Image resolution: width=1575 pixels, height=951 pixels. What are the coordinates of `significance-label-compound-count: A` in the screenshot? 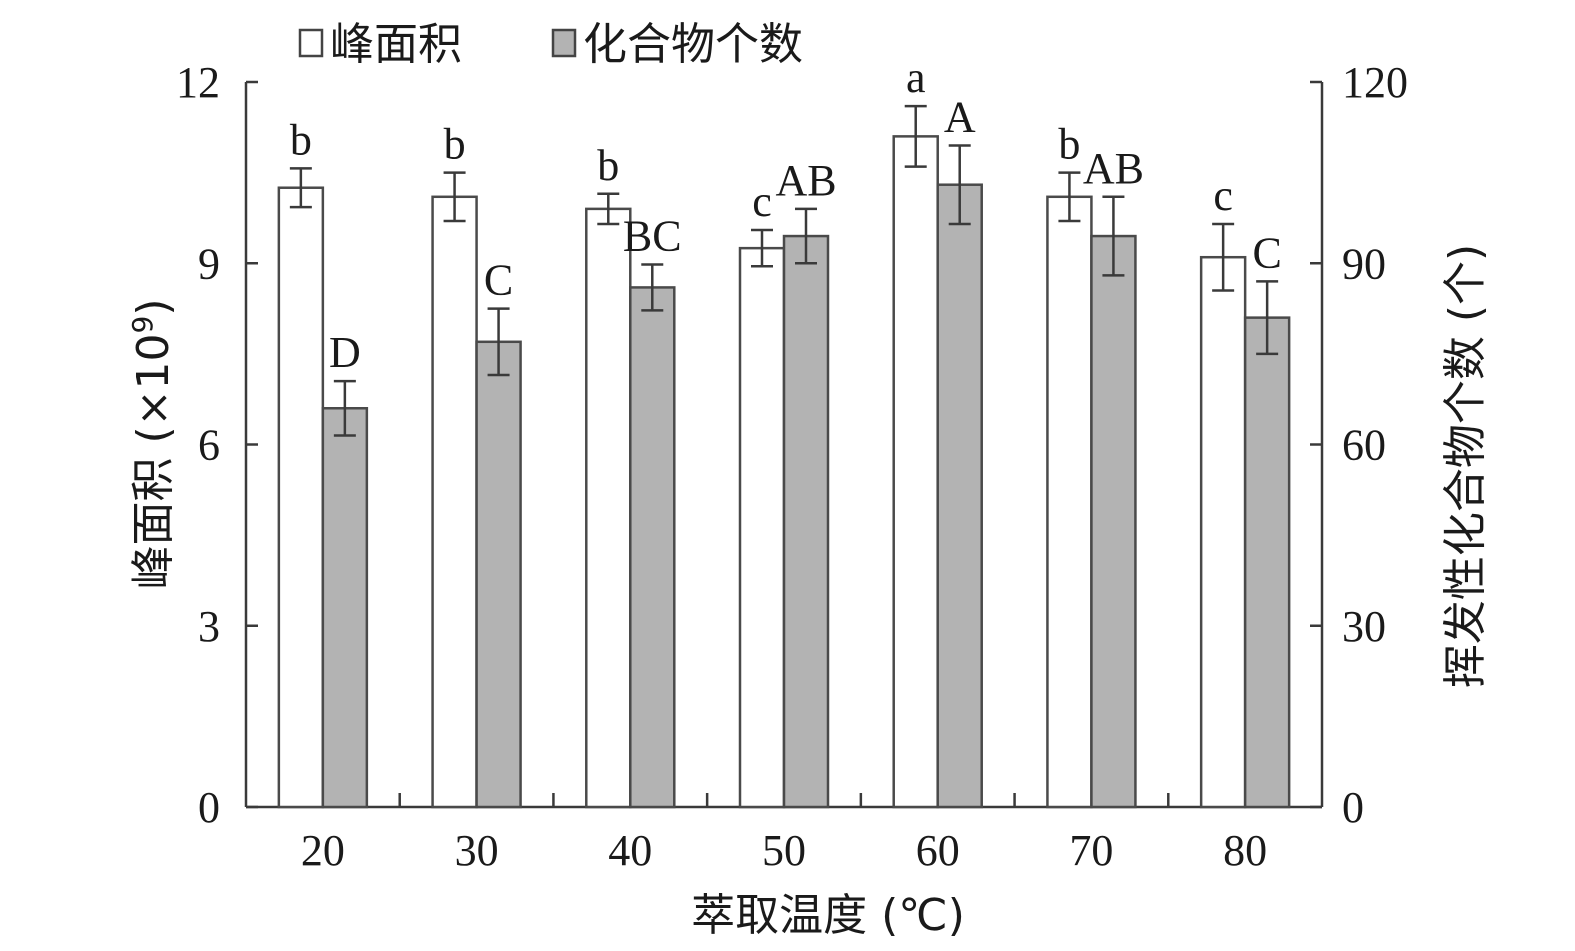 It's located at (960, 116).